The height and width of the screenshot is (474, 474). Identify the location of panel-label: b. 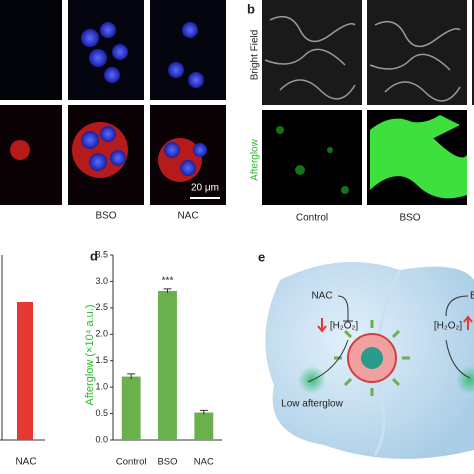
(251, 8).